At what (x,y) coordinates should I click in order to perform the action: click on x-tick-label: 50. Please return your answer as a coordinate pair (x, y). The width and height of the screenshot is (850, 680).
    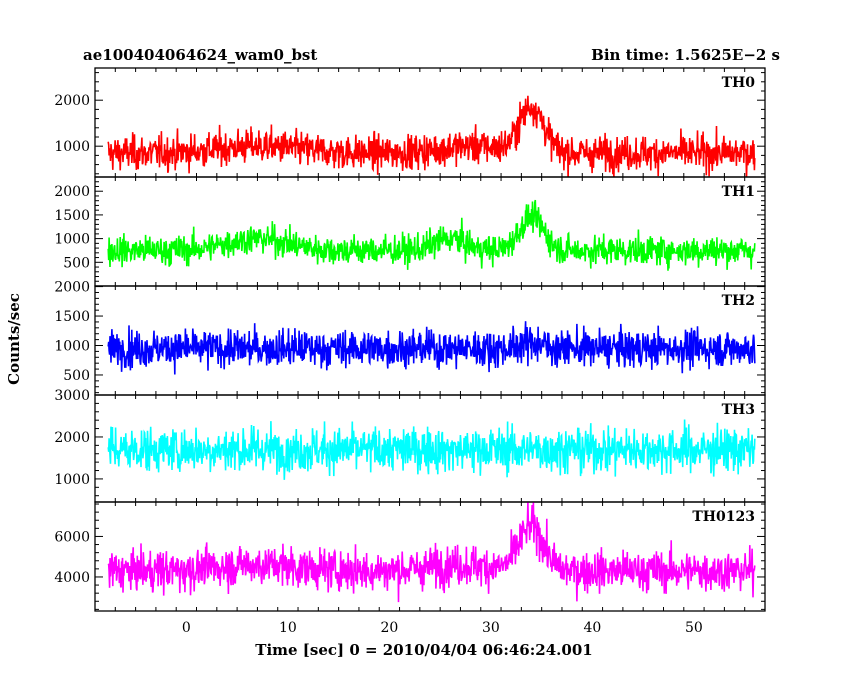
    Looking at the image, I should click on (694, 628).